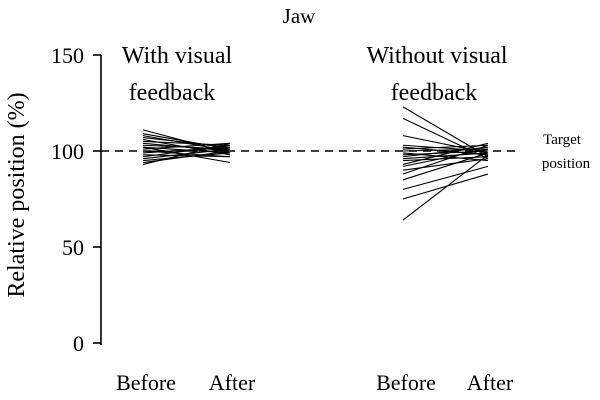  I want to click on y-tick-label-50: 50, so click(73, 247).